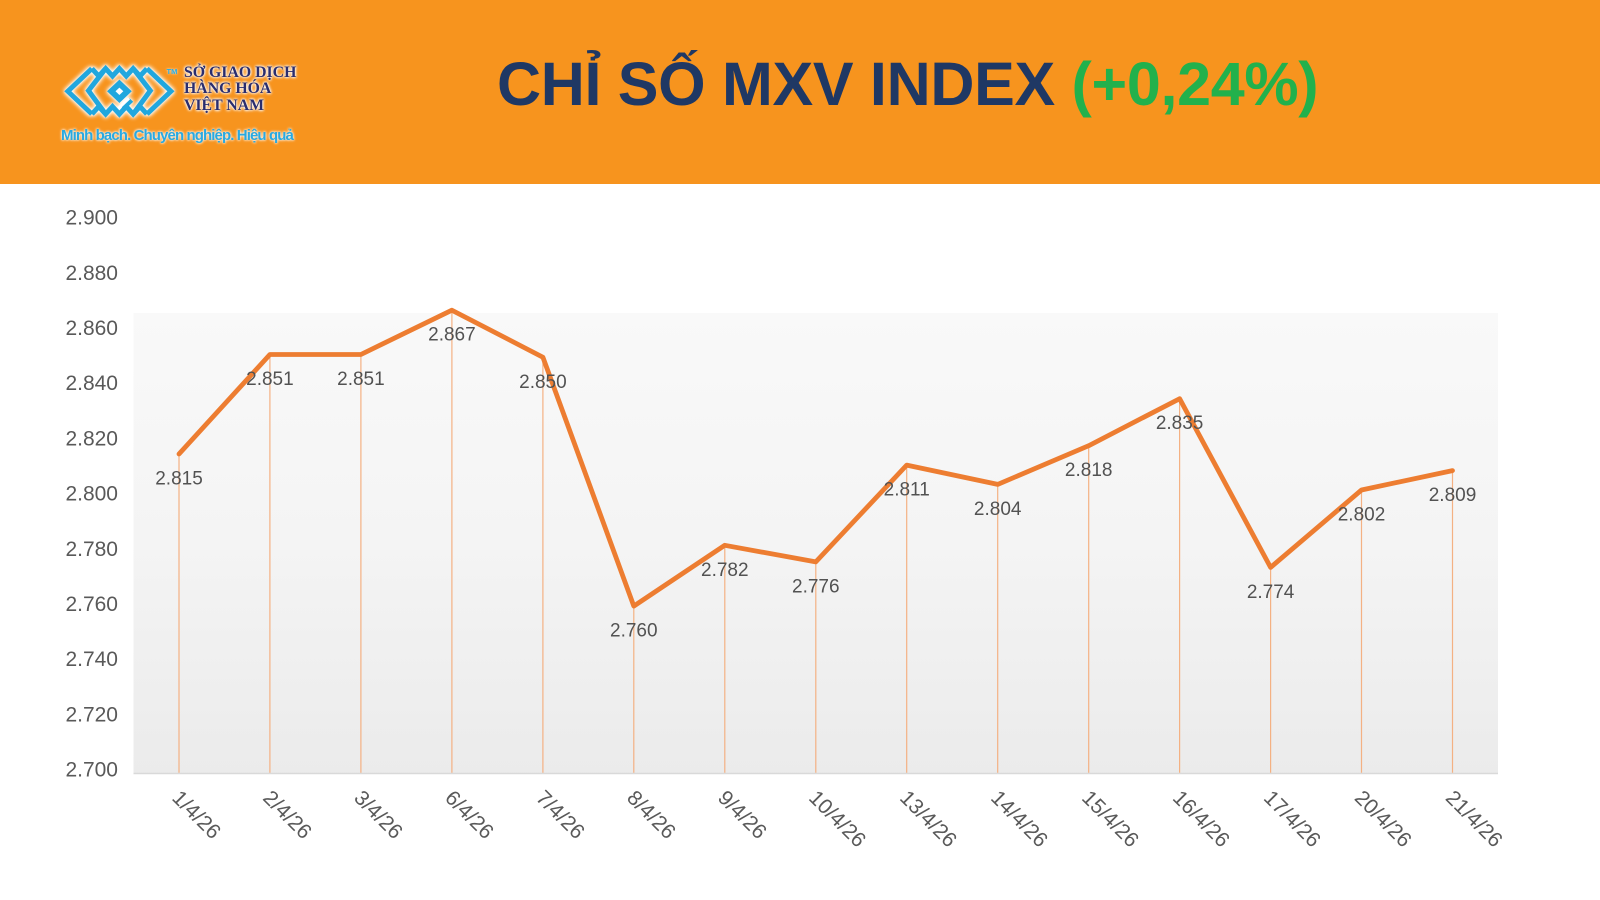 This screenshot has height=900, width=1600. What do you see at coordinates (91, 494) in the screenshot?
I see `svg-text: 2.800` at bounding box center [91, 494].